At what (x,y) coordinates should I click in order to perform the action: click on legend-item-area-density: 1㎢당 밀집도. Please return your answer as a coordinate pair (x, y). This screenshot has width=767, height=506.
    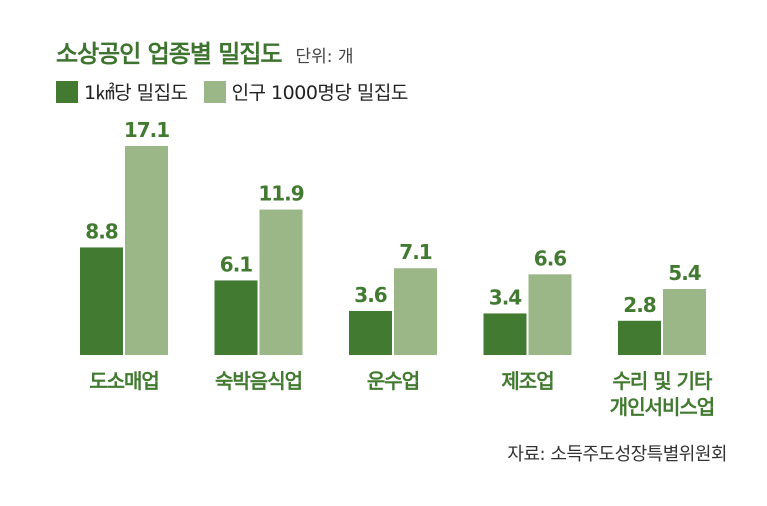
    Looking at the image, I should click on (122, 91).